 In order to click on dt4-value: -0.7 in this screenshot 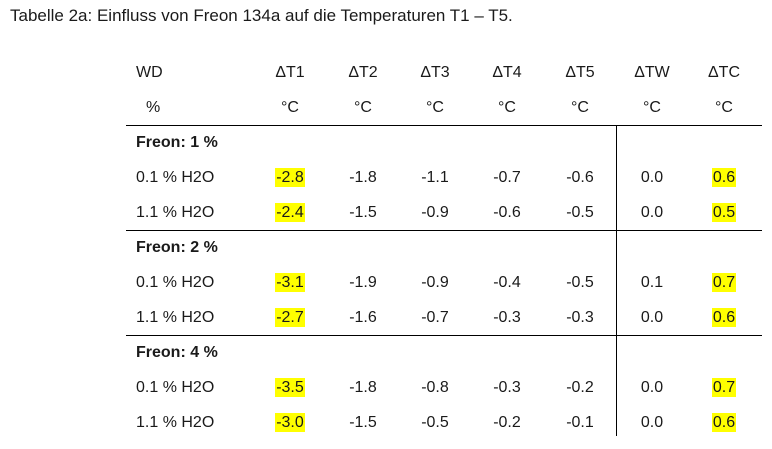, I will do `click(507, 177)`.